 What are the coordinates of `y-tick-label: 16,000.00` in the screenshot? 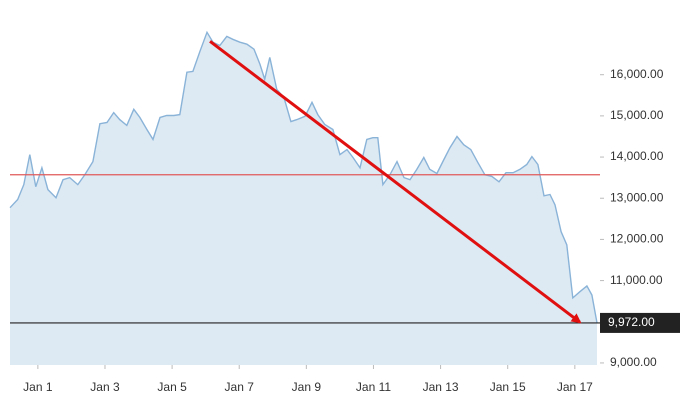 It's located at (637, 74).